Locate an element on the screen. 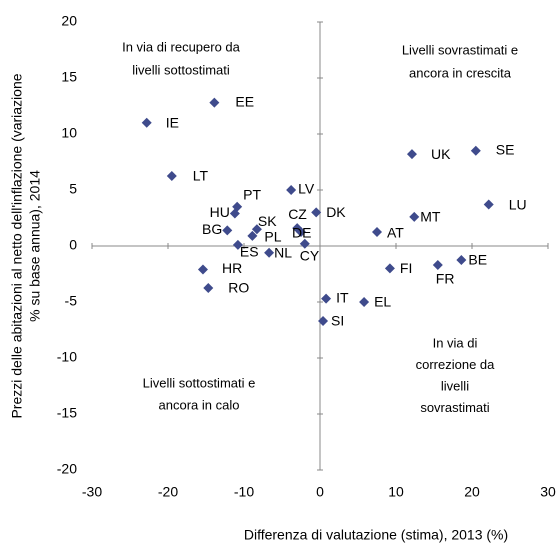  point-label: MT is located at coordinates (430, 217).